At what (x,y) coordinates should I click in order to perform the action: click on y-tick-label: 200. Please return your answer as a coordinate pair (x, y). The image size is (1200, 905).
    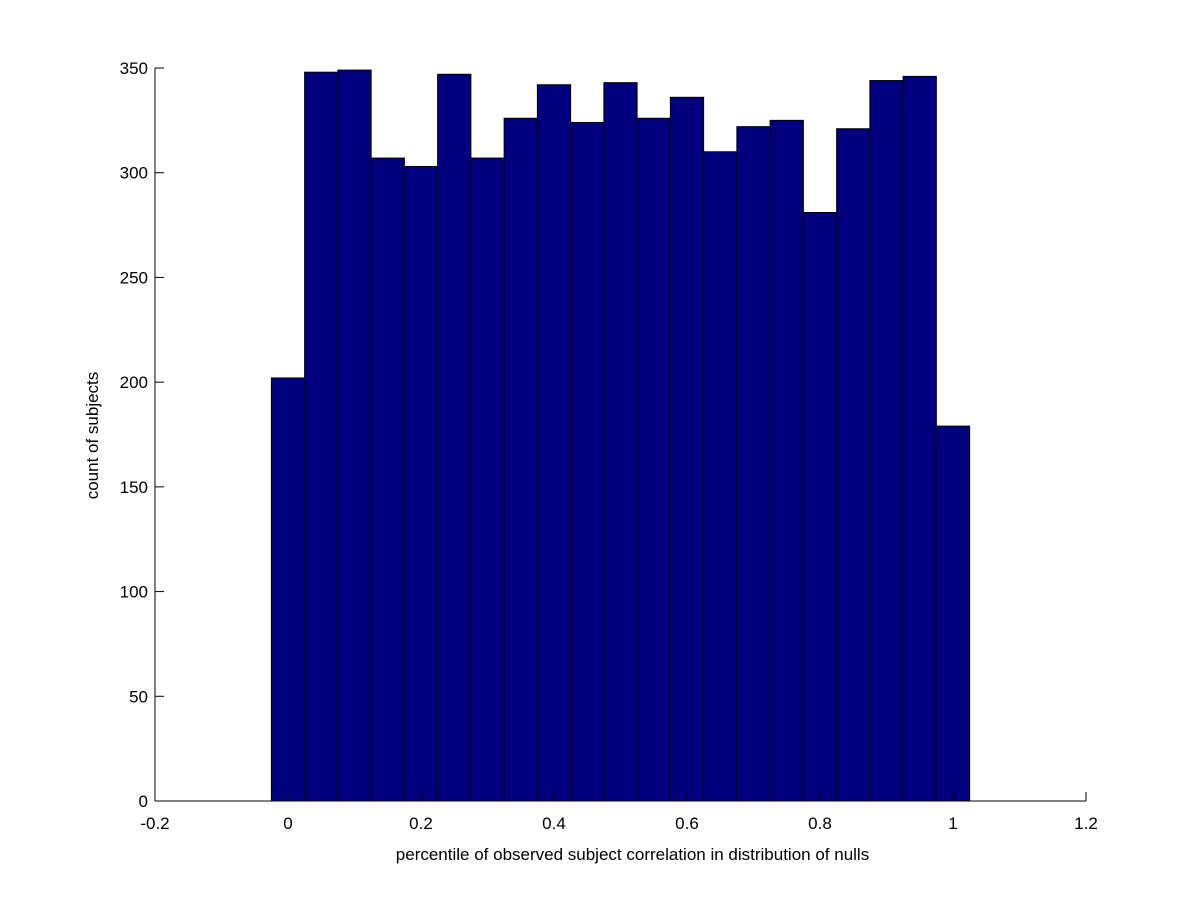
    Looking at the image, I should click on (134, 382).